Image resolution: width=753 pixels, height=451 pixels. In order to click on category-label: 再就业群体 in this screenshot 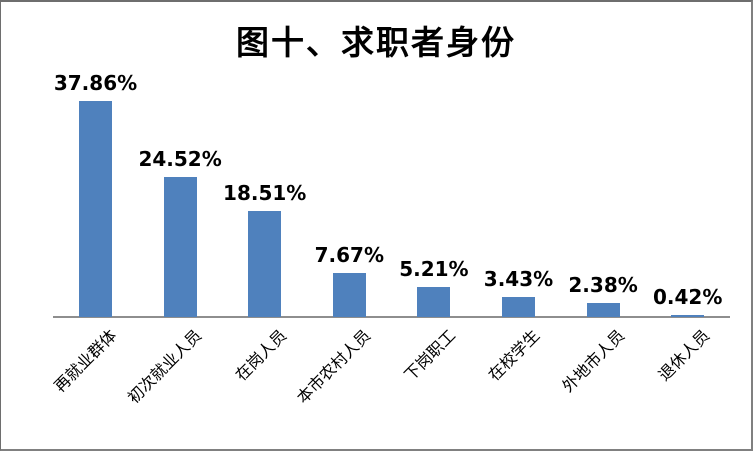, I will do `click(85, 360)`.